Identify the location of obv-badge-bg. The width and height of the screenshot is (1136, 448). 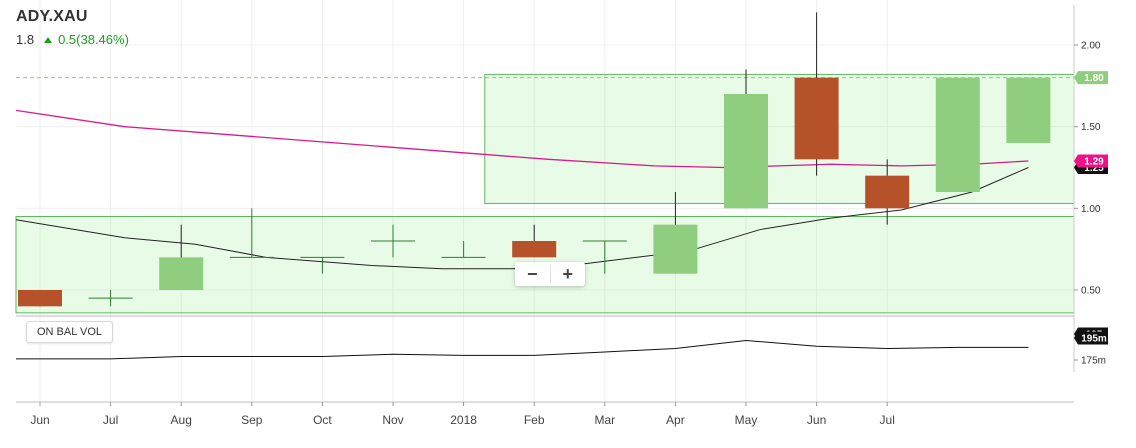
(1091, 338).